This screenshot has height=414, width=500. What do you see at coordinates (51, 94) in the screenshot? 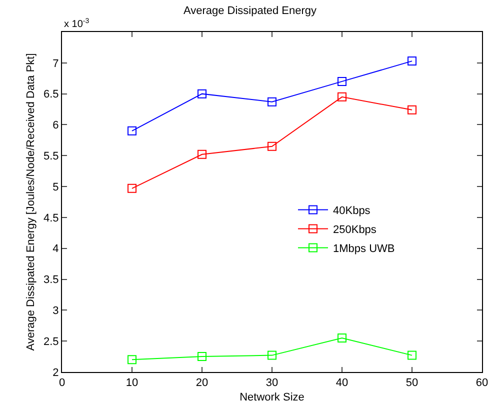
I see `y-tick-label: 6.5` at bounding box center [51, 94].